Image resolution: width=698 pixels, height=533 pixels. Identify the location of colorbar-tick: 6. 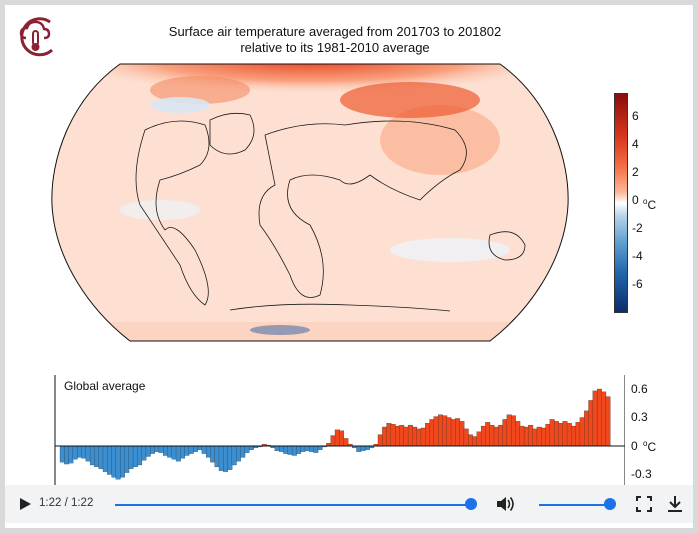
(635, 116).